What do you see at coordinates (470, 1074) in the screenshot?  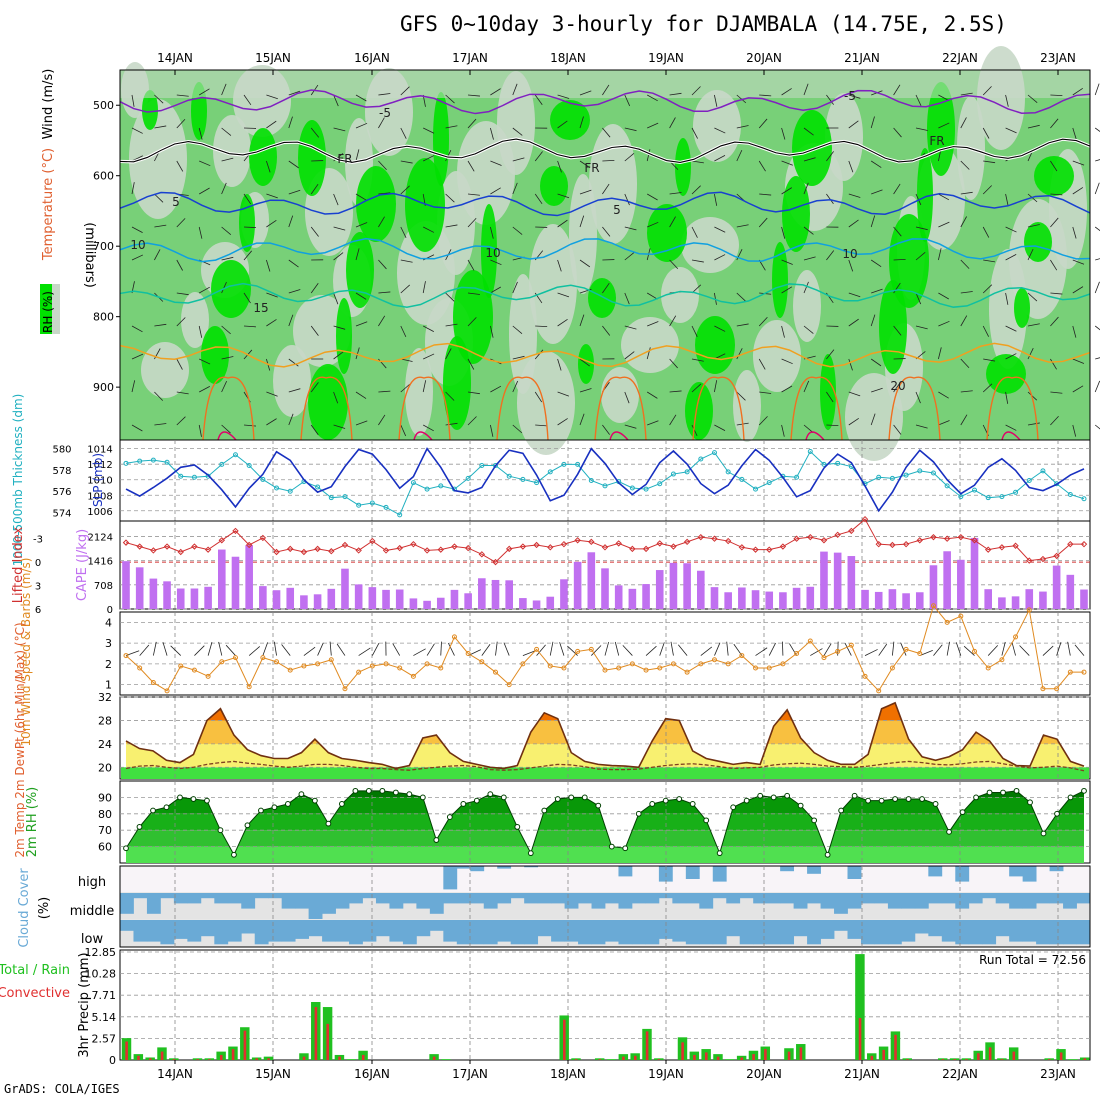 I see `day-label-bottom: 17JAN` at bounding box center [470, 1074].